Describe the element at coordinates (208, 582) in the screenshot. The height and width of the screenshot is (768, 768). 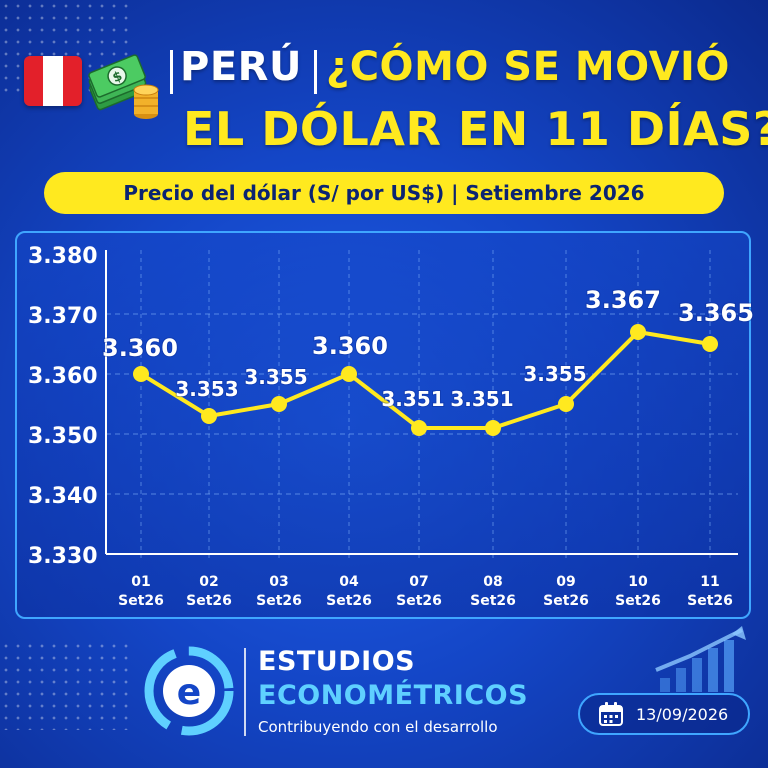
I see `x-tick-label-day: 02` at that location.